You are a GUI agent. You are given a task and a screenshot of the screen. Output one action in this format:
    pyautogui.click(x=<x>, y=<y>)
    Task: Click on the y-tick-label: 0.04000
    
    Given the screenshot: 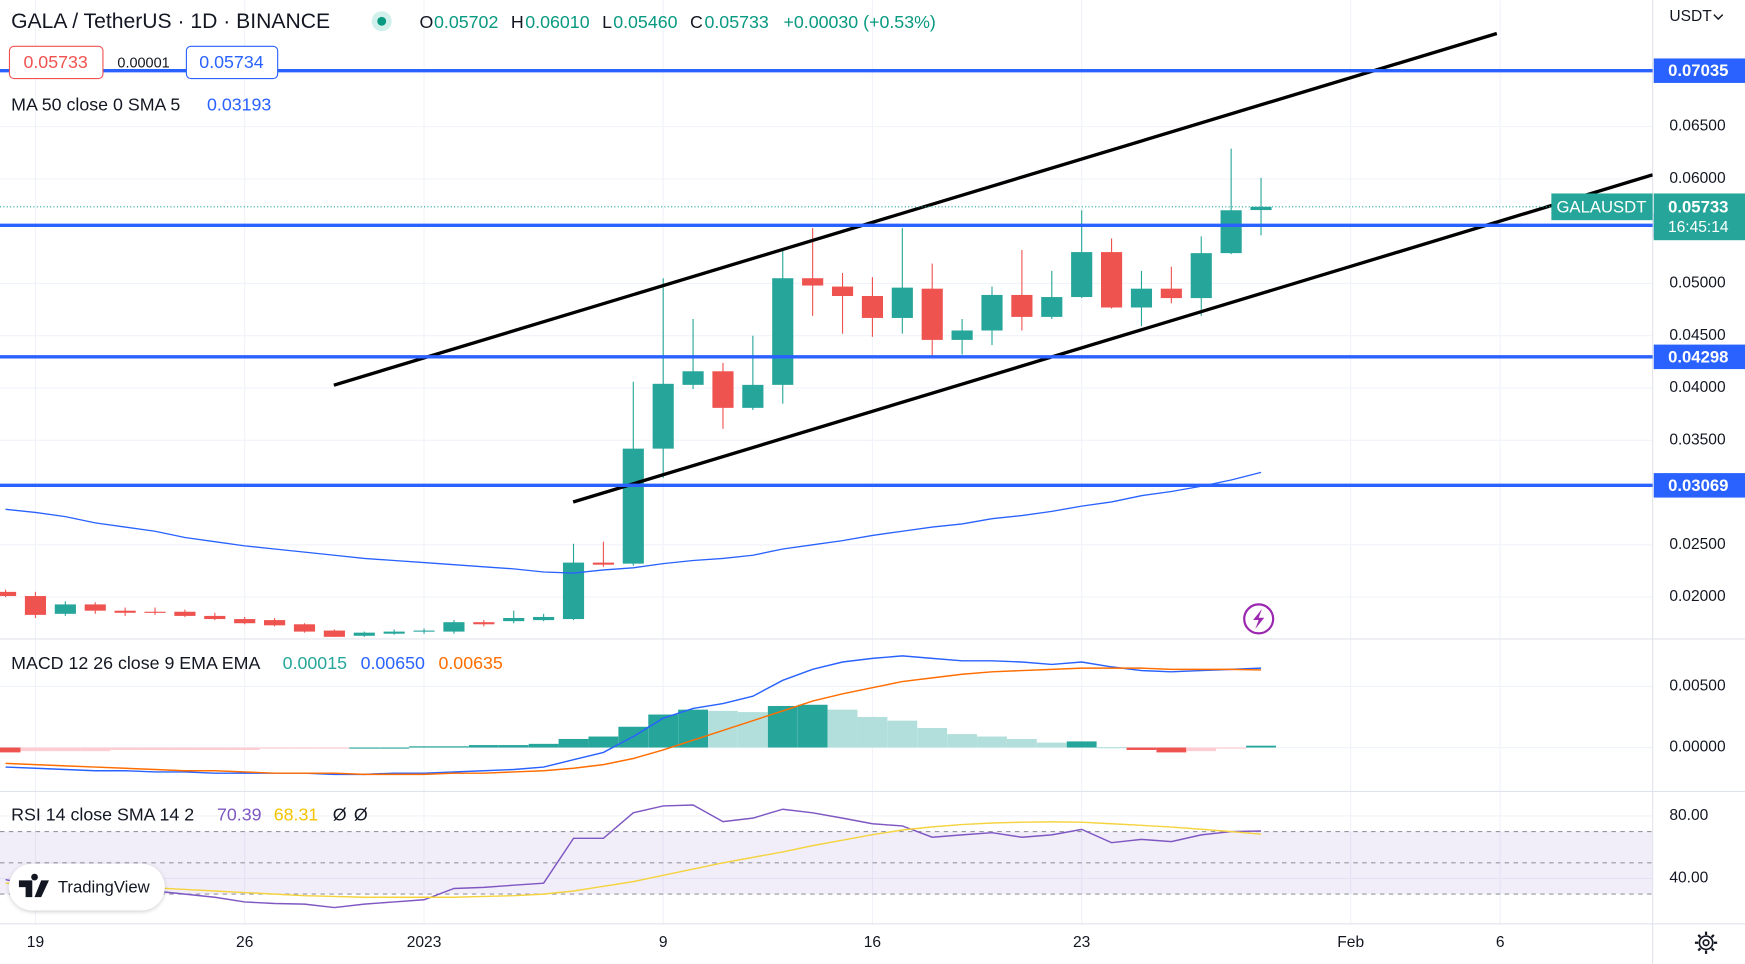 What is the action you would take?
    pyautogui.click(x=1697, y=387)
    